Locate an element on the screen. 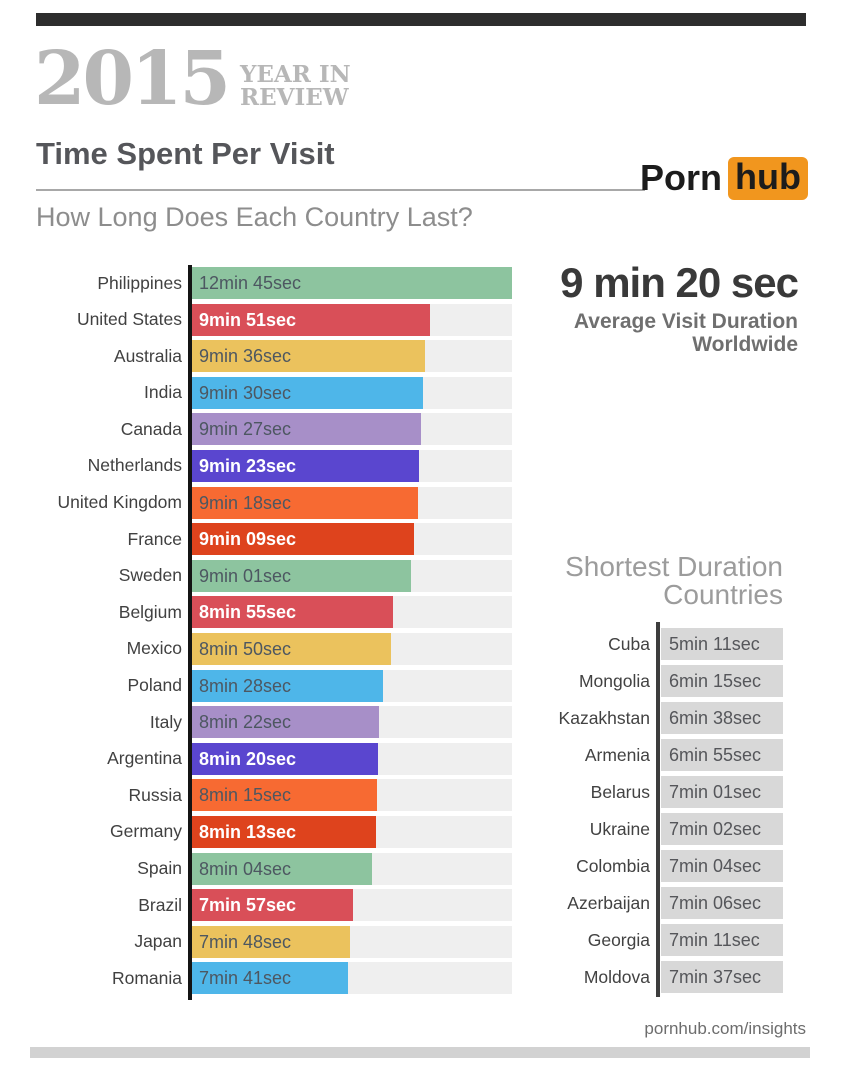 Image resolution: width=842 pixels, height=1080 pixels. country-label: Belarus is located at coordinates (620, 791).